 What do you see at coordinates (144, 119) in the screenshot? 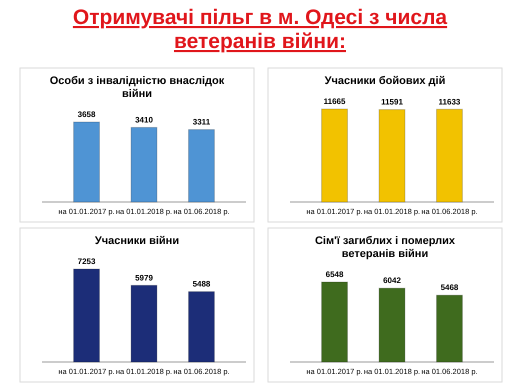
I see `data-label: 3410` at bounding box center [144, 119].